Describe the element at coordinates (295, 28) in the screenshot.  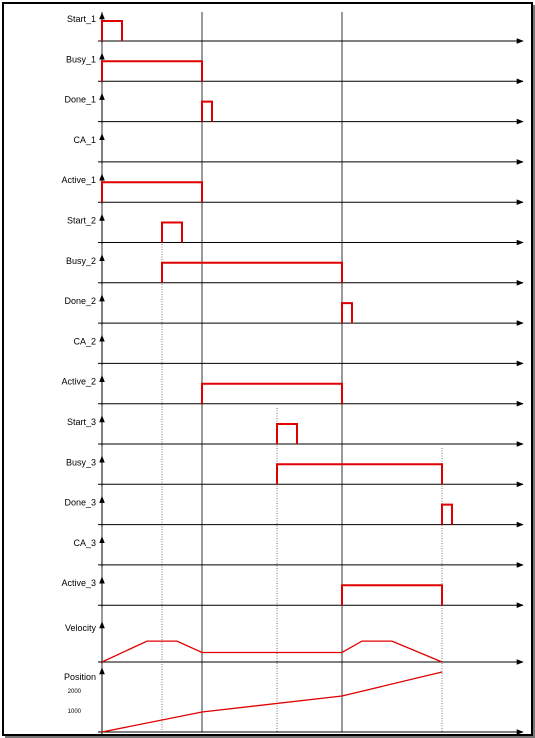
I see `row-start-1: Start_1` at that location.